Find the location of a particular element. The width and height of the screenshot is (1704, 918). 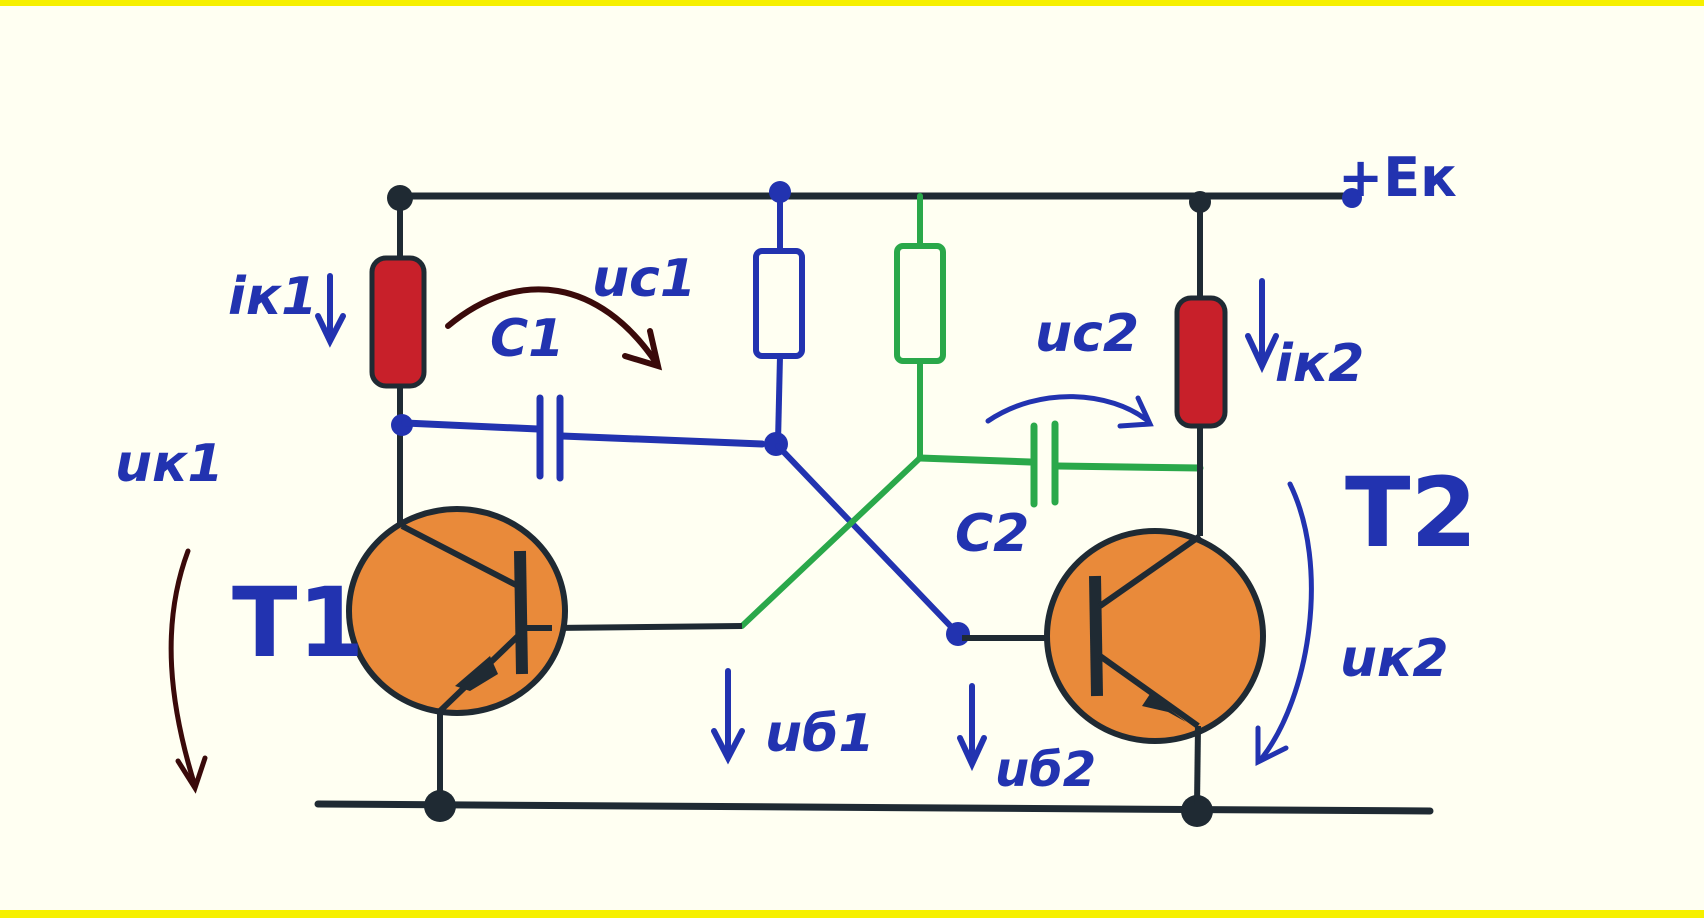

base-voltage-1-arrow is located at coordinates (728, 716).